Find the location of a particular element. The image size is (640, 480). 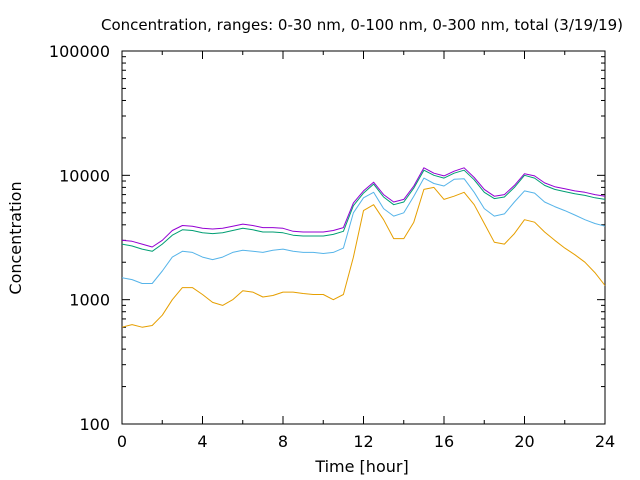

x-tick-label: 0 is located at coordinates (122, 441).